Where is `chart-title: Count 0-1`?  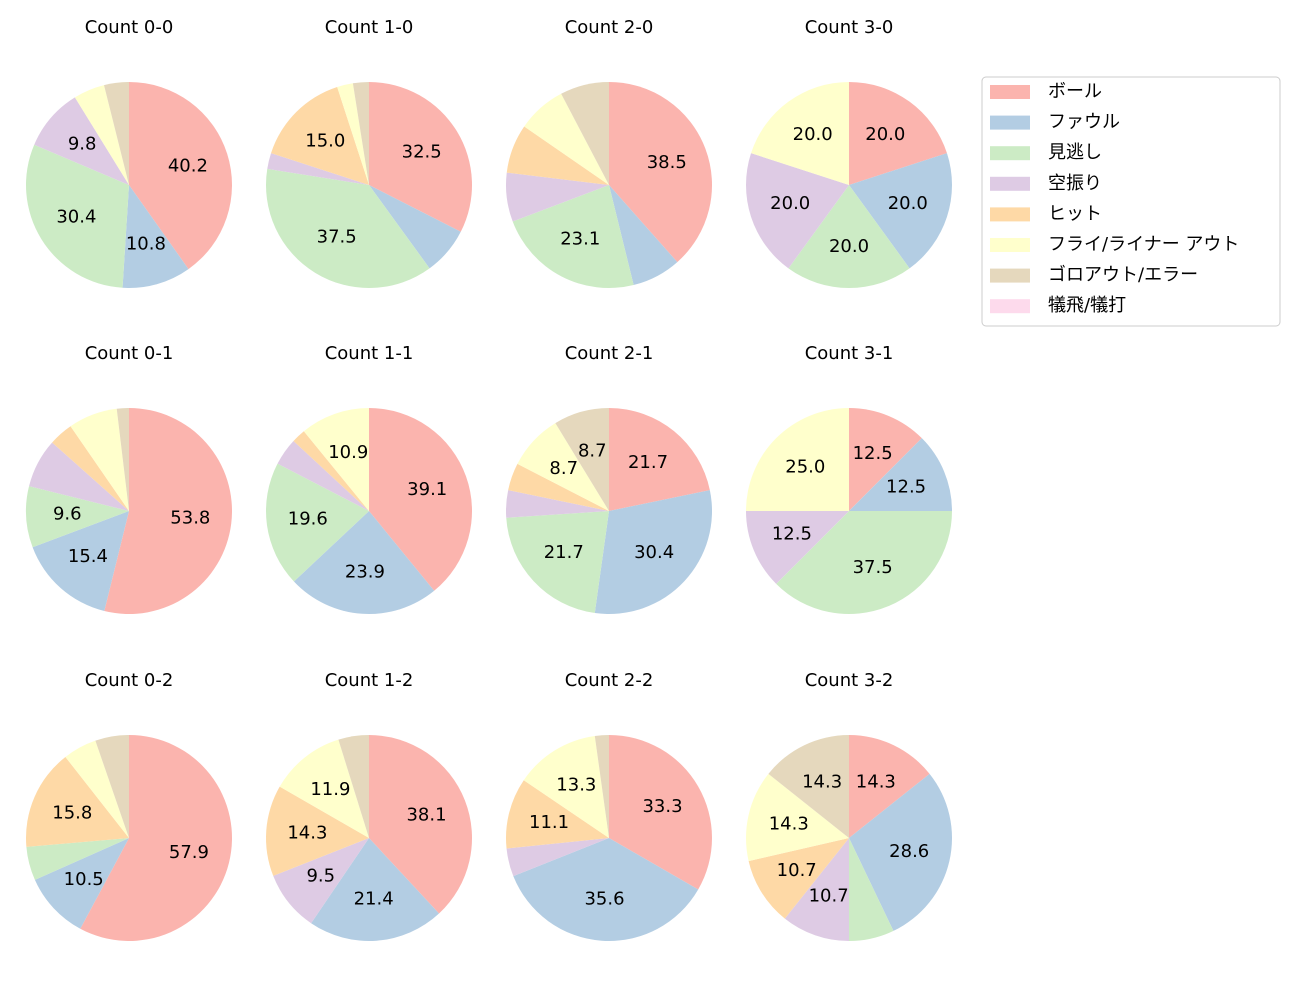
chart-title: Count 0-1 is located at coordinates (129, 353).